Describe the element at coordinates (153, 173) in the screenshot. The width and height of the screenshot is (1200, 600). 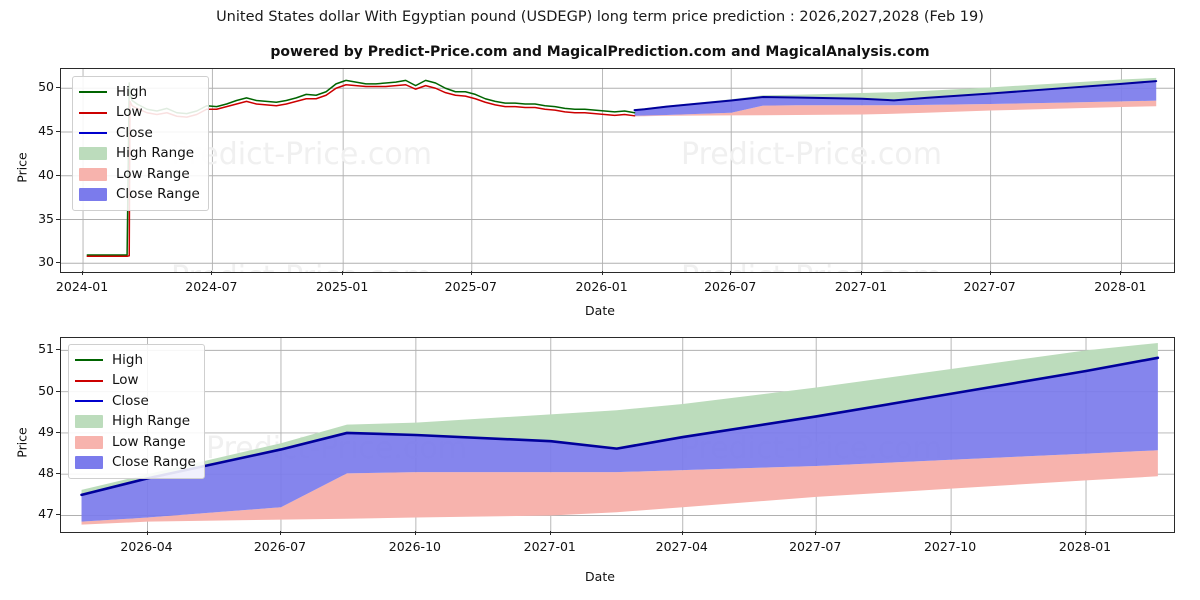
I see `legend-label: Low Range` at that location.